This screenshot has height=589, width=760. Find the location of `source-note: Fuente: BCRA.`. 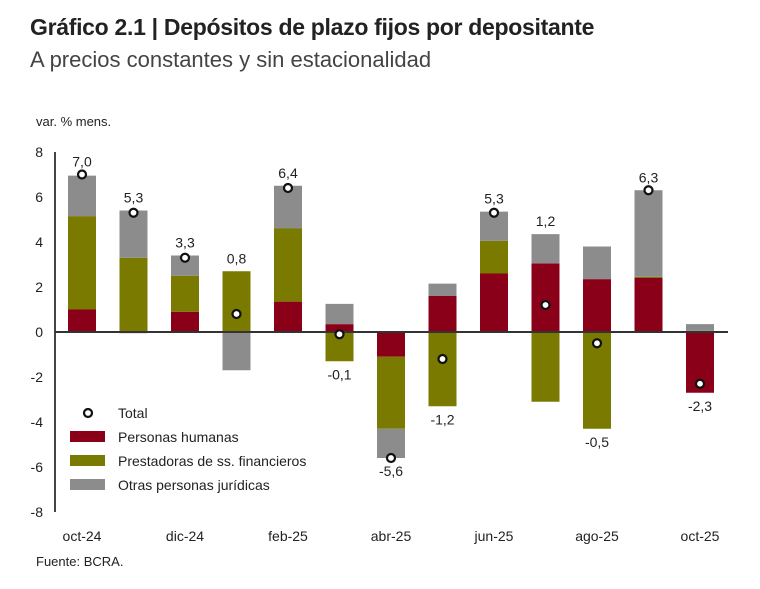

source-note: Fuente: BCRA. is located at coordinates (80, 561).